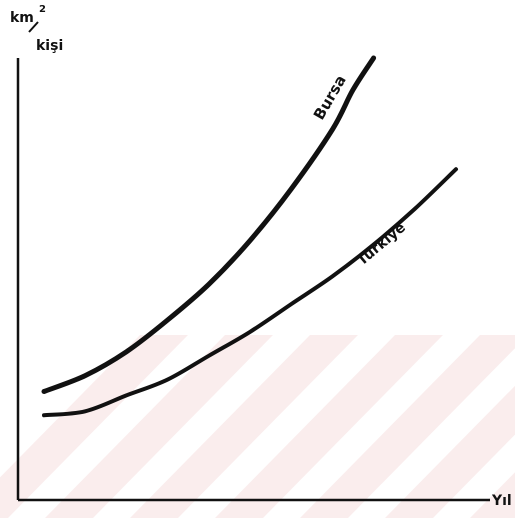 This screenshot has height=518, width=515. What do you see at coordinates (330, 97) in the screenshot?
I see `series-label-bursa: Bursa` at bounding box center [330, 97].